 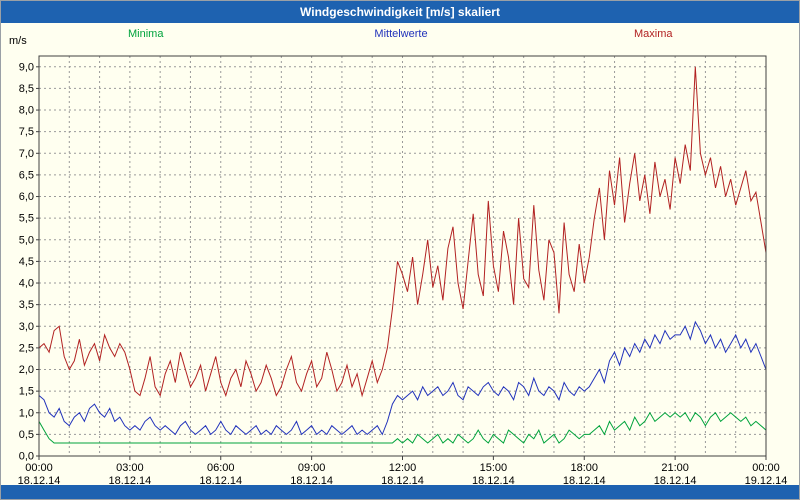 I want to click on svg-text: 4,5, so click(x=26, y=262).